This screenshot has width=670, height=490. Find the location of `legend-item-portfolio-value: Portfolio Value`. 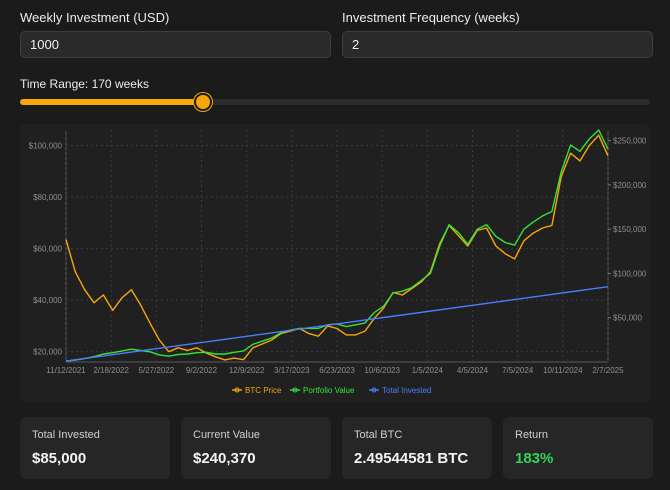

legend-item-portfolio-value: Portfolio Value is located at coordinates (322, 390).